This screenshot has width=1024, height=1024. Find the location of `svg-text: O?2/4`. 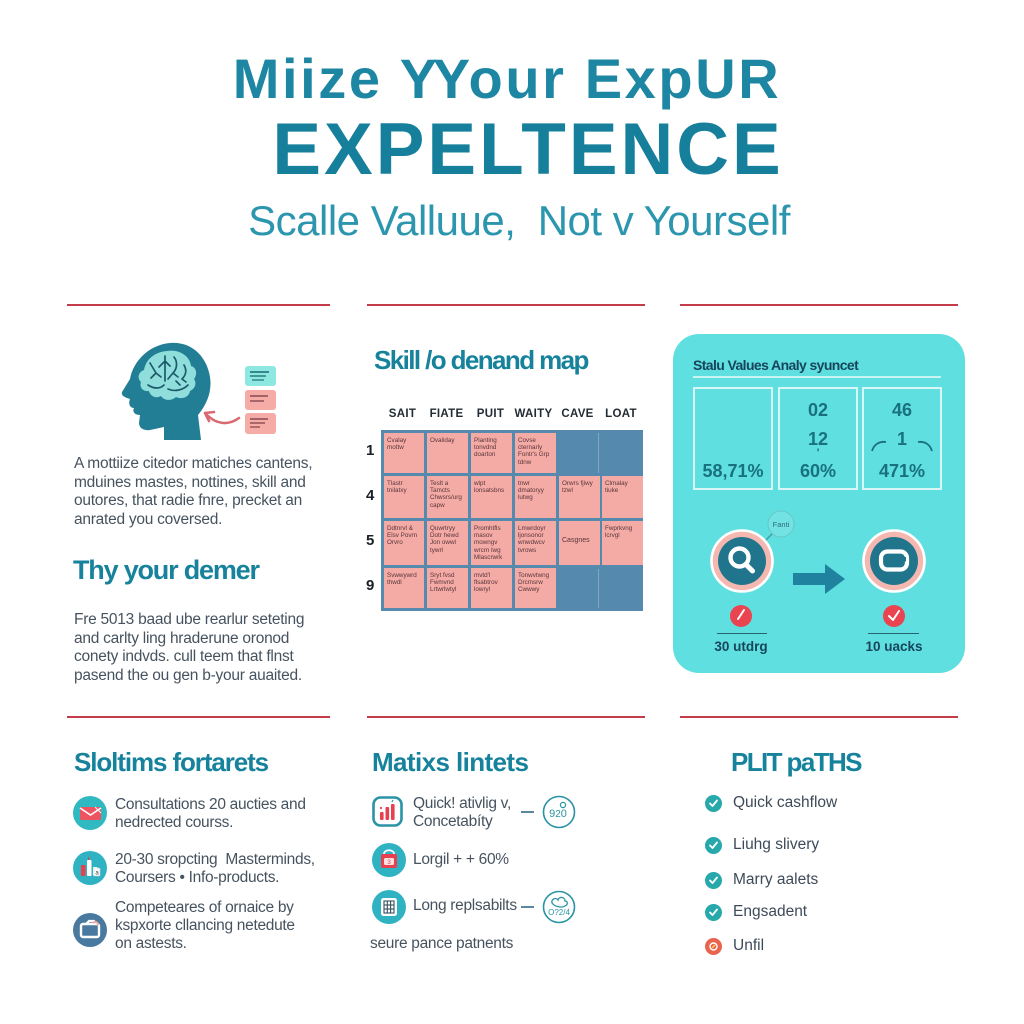

svg-text: O?2/4 is located at coordinates (559, 912).